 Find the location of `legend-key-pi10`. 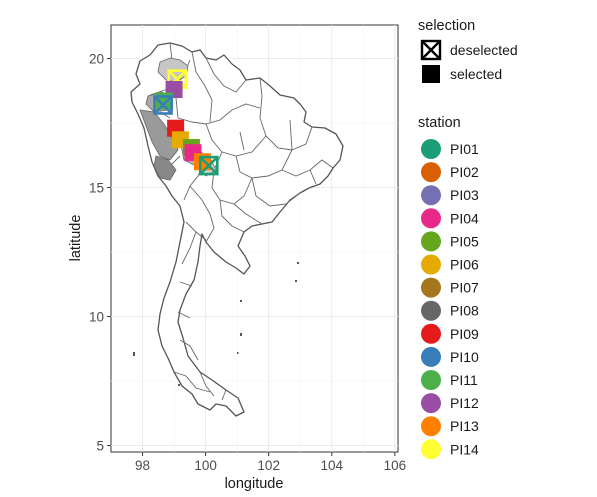

legend-key-pi10 is located at coordinates (431, 356).